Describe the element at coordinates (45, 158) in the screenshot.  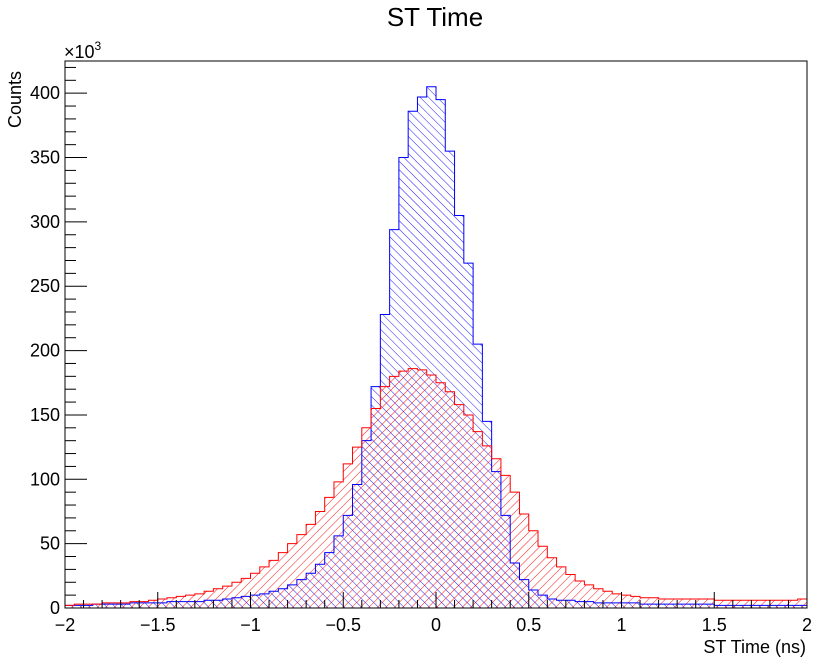
I see `y-tick-label: 350` at that location.